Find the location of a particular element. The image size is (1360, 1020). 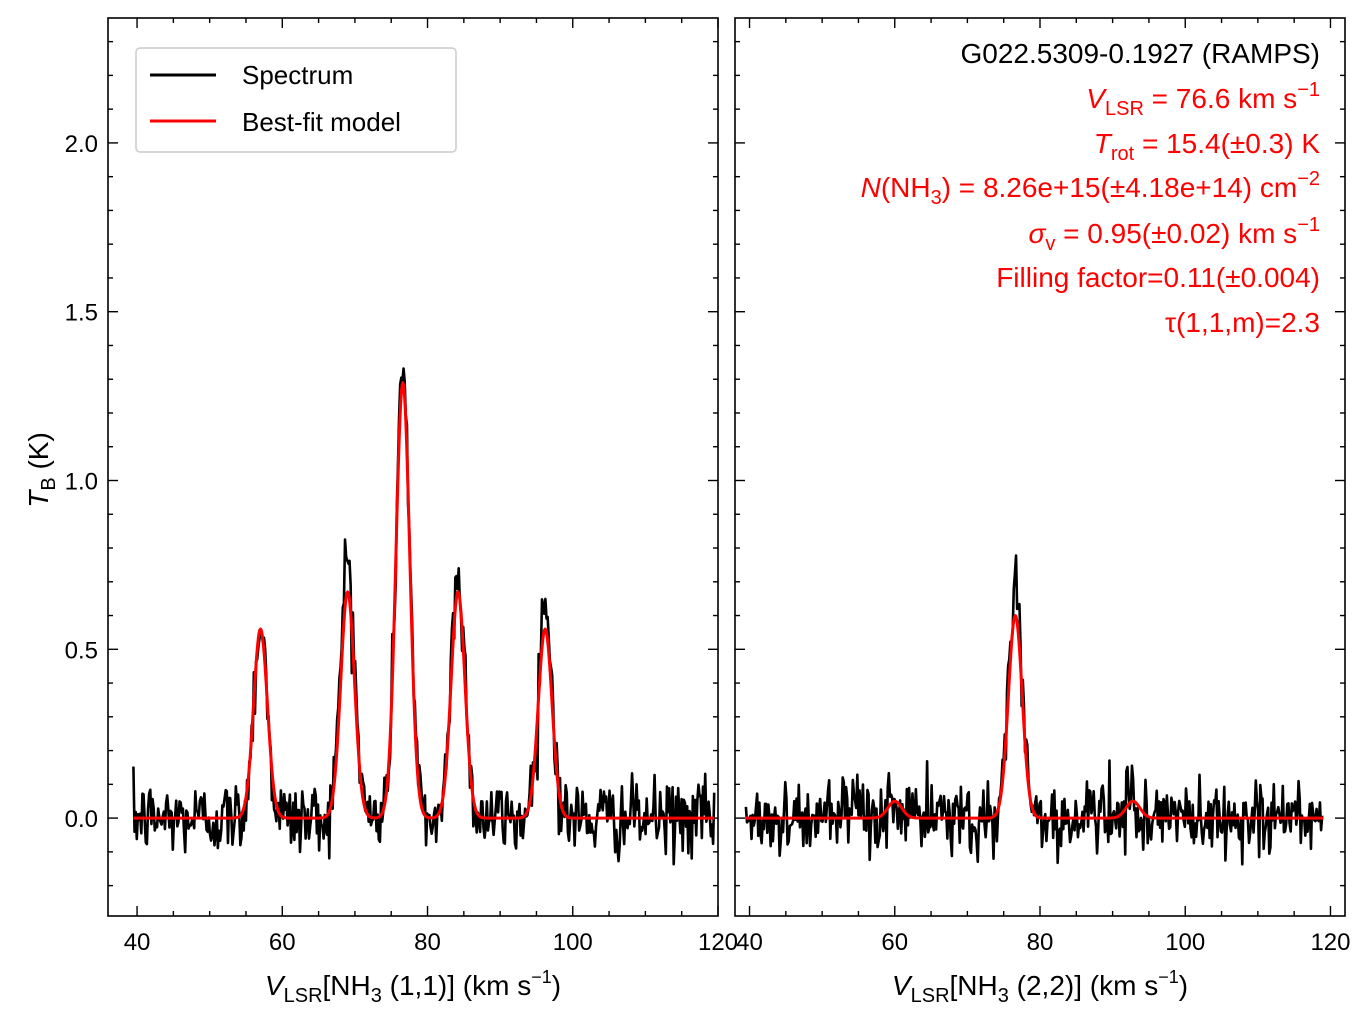

y-axis-title: TB (K) is located at coordinates (41, 470).